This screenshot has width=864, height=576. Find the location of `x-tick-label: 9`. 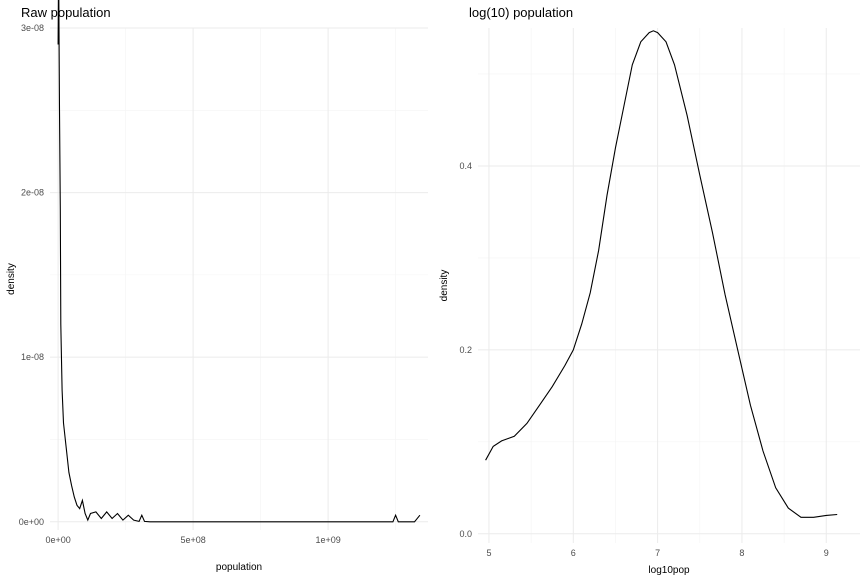

x-tick-label: 9 is located at coordinates (826, 553).